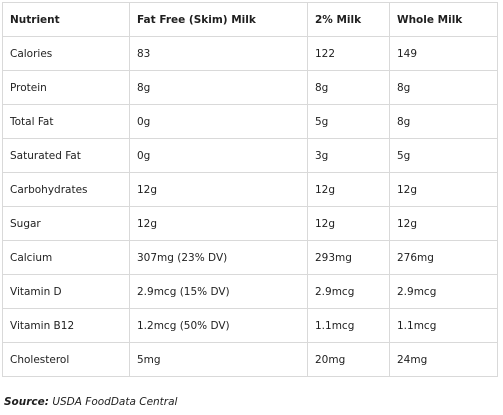 This screenshot has width=503, height=415. I want to click on source-label: Source:, so click(26, 402).